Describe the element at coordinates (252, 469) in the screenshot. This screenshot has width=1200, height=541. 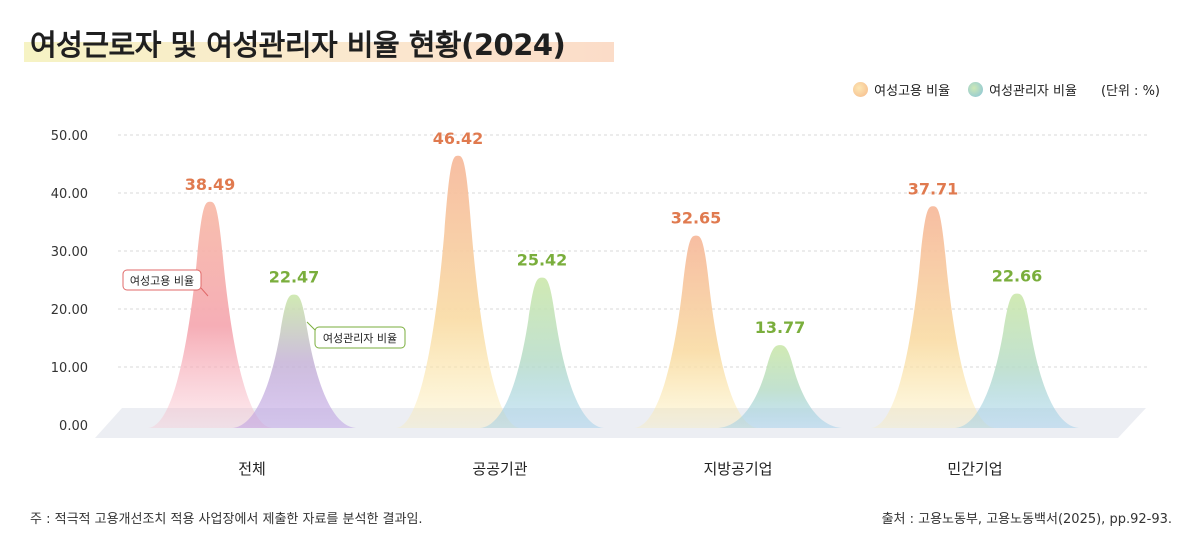
I see `category-label: 전체` at that location.